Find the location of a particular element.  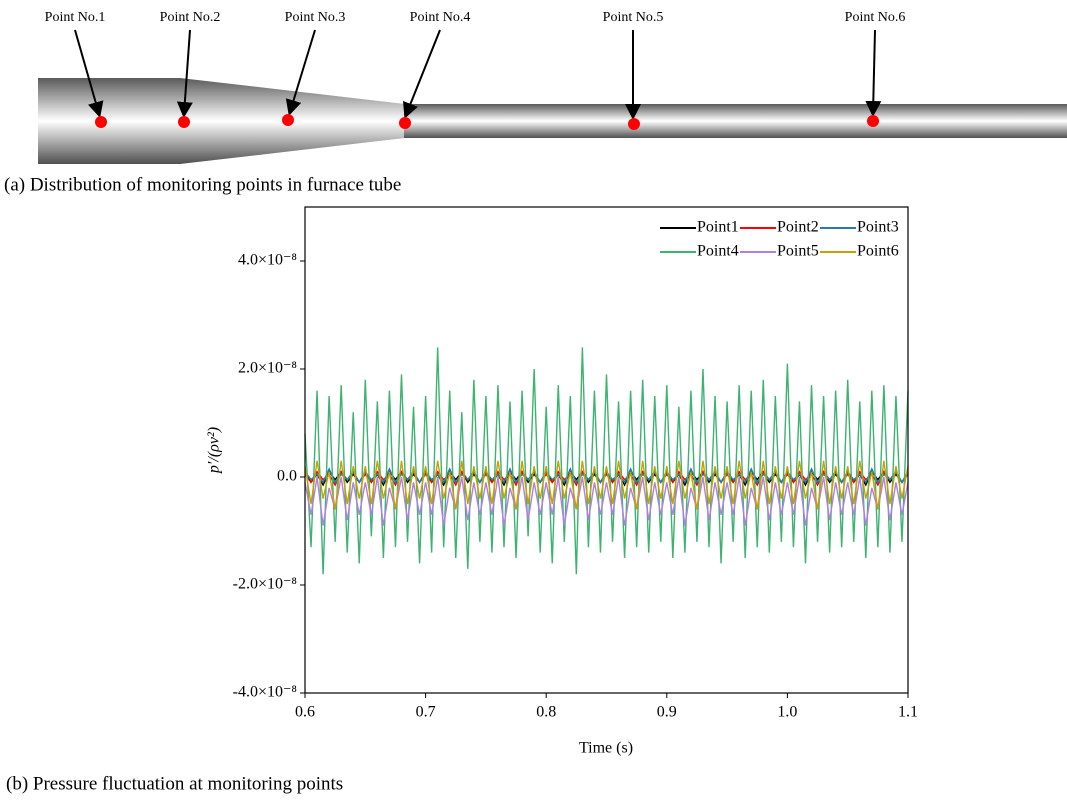

legend-label: Point3 is located at coordinates (878, 227).